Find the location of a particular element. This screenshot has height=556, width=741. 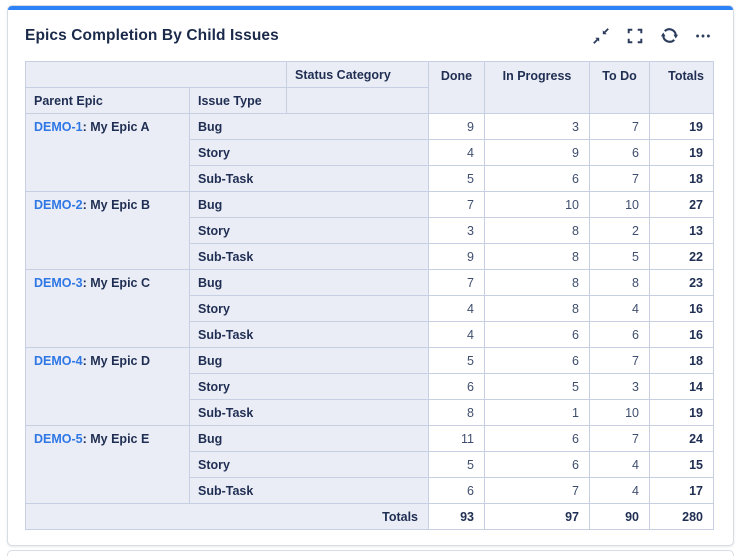

epic-name: : My Epic B is located at coordinates (116, 205).